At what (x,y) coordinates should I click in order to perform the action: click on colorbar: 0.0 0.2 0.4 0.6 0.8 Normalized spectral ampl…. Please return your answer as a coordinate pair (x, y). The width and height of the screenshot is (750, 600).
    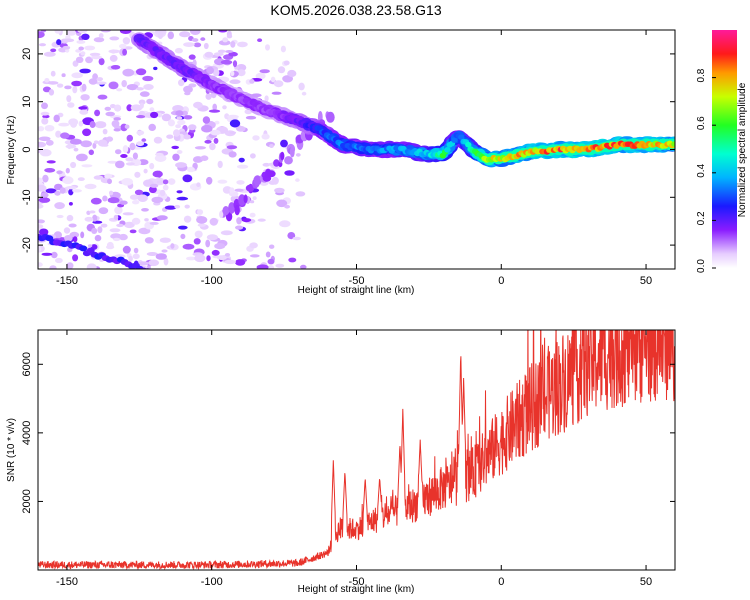
    Looking at the image, I should click on (722, 151).